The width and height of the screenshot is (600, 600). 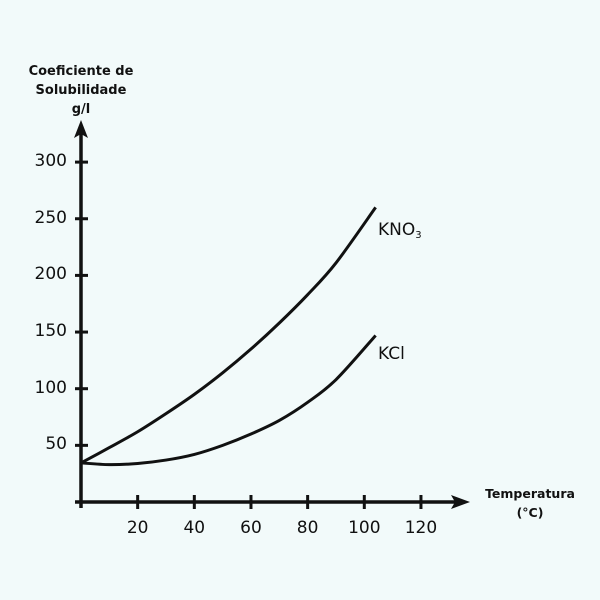 I want to click on y-axis-label-line-3: g/l, so click(x=81, y=109).